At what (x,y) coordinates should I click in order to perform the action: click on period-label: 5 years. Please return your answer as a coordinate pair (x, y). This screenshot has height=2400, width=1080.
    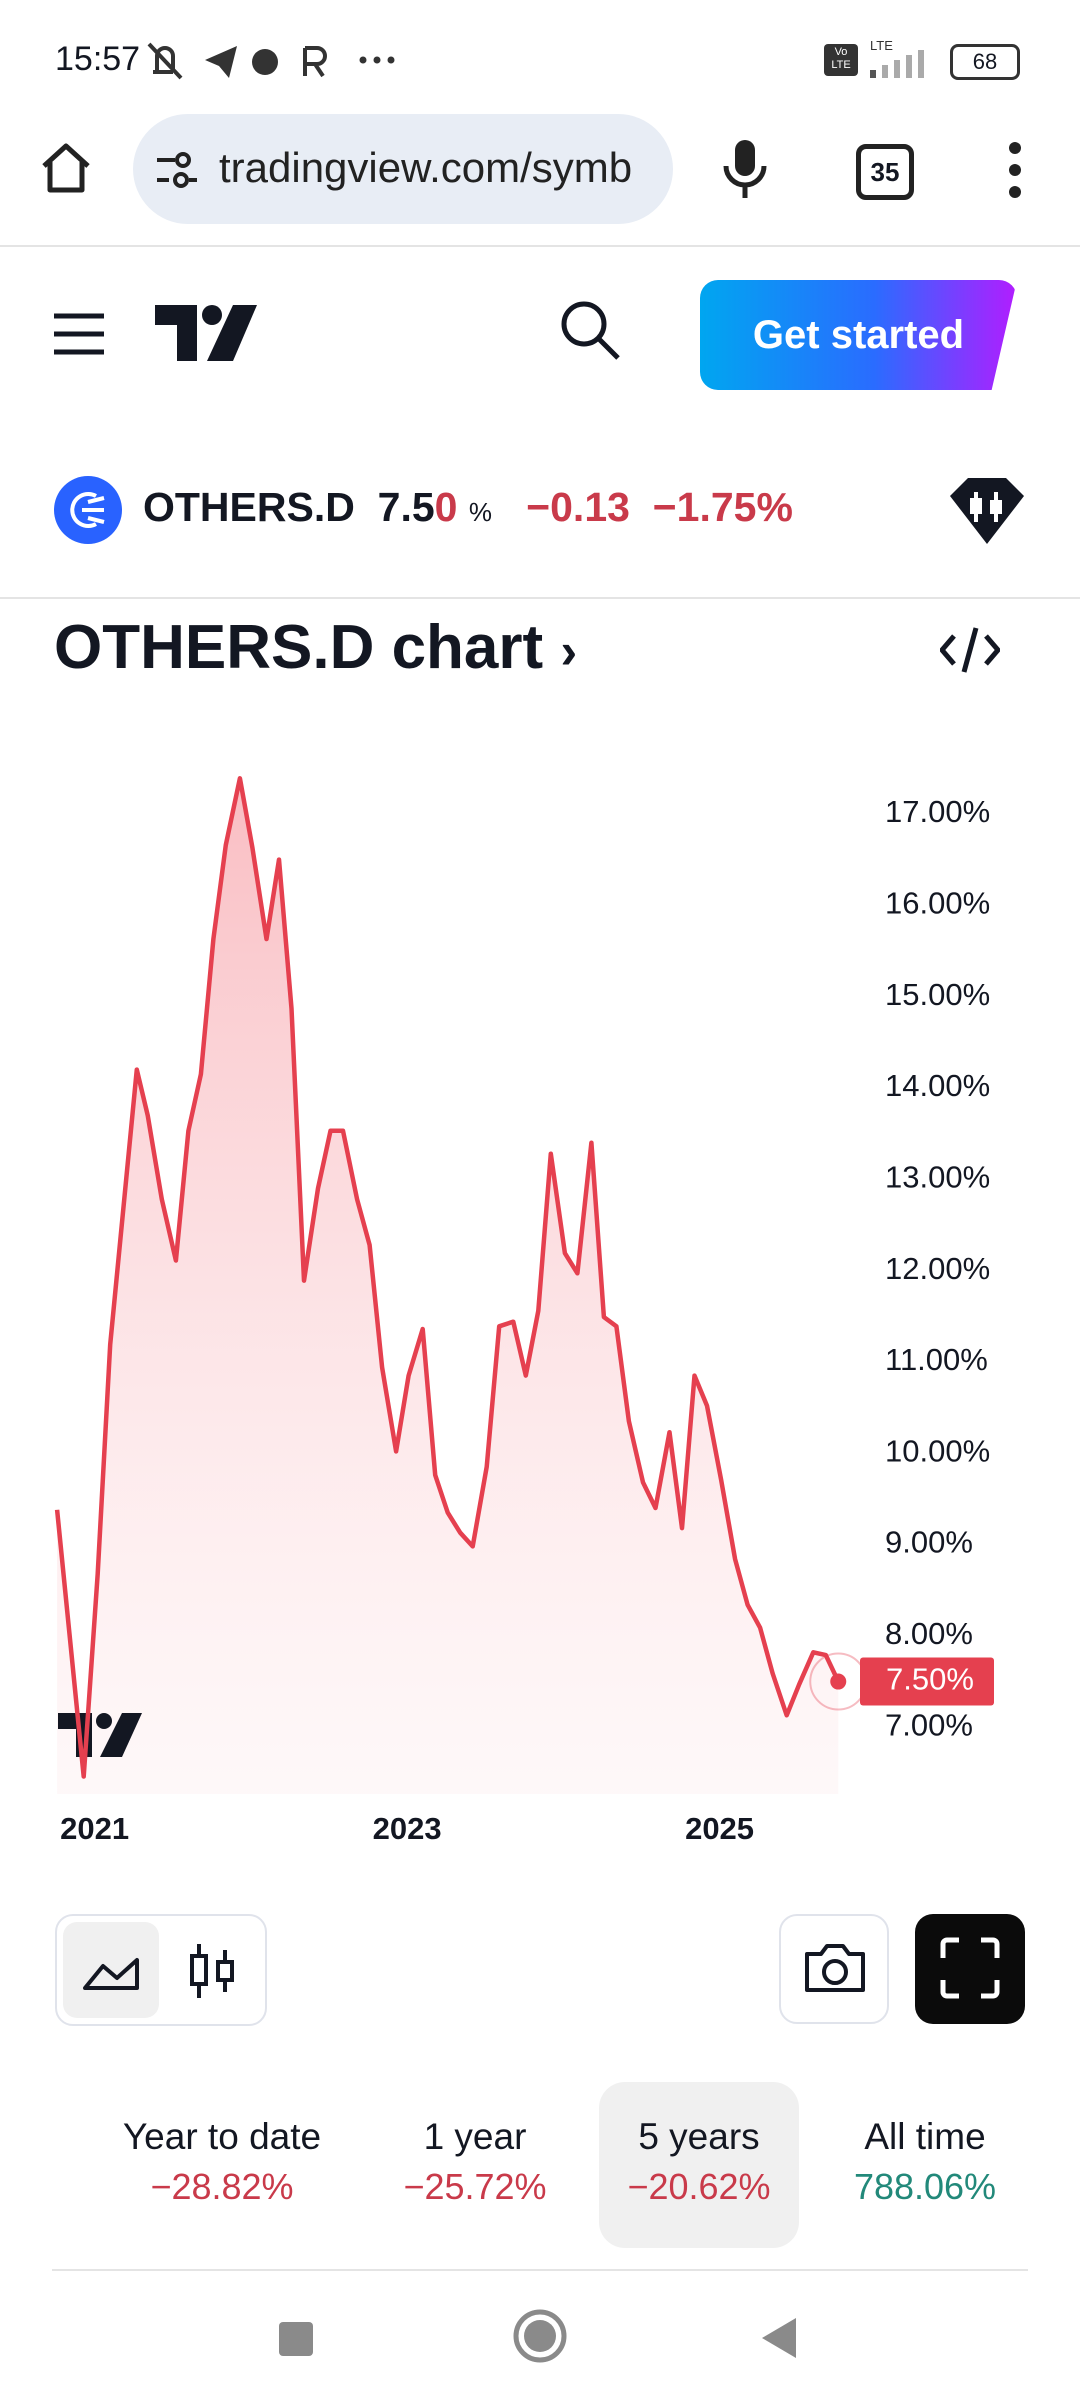
    Looking at the image, I should click on (699, 2136).